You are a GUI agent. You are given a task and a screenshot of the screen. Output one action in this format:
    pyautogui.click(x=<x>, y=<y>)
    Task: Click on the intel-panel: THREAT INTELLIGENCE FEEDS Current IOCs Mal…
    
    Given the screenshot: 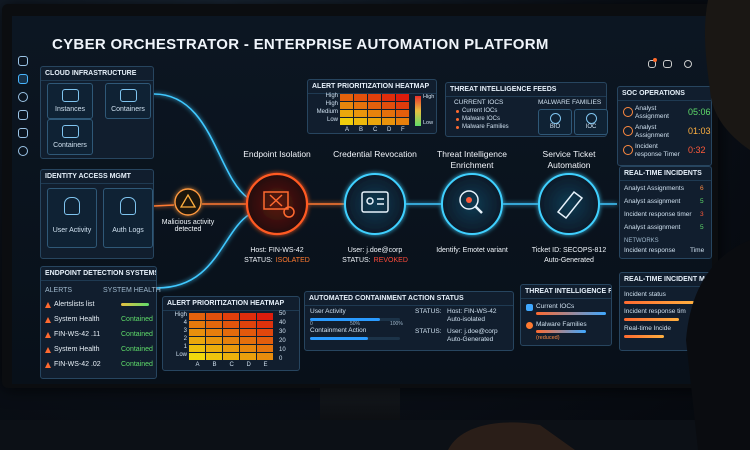 What is the action you would take?
    pyautogui.click(x=566, y=315)
    